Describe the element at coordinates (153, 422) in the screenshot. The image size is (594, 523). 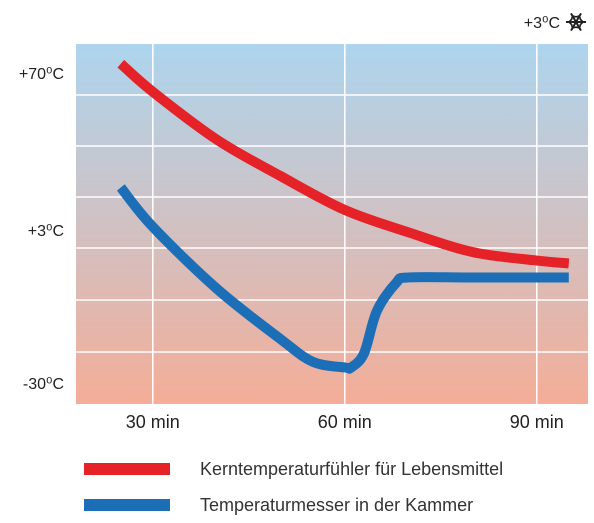
I see `x-tick-label-0: 30 min` at that location.